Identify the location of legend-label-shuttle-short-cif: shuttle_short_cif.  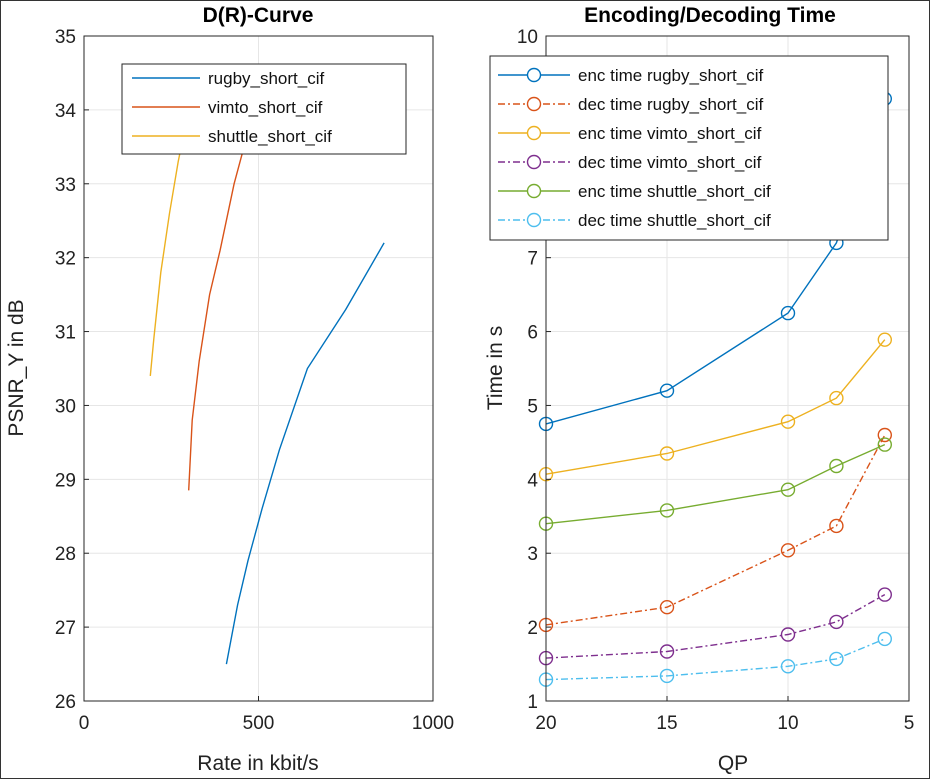
(270, 136).